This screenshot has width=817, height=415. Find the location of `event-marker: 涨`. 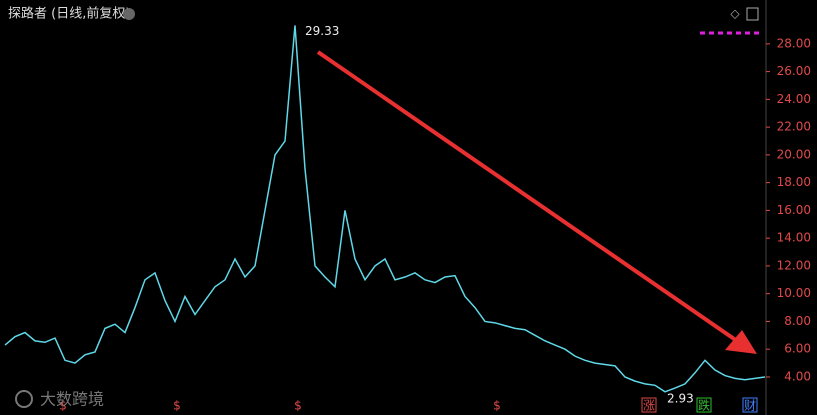

event-marker: 涨 is located at coordinates (649, 405).